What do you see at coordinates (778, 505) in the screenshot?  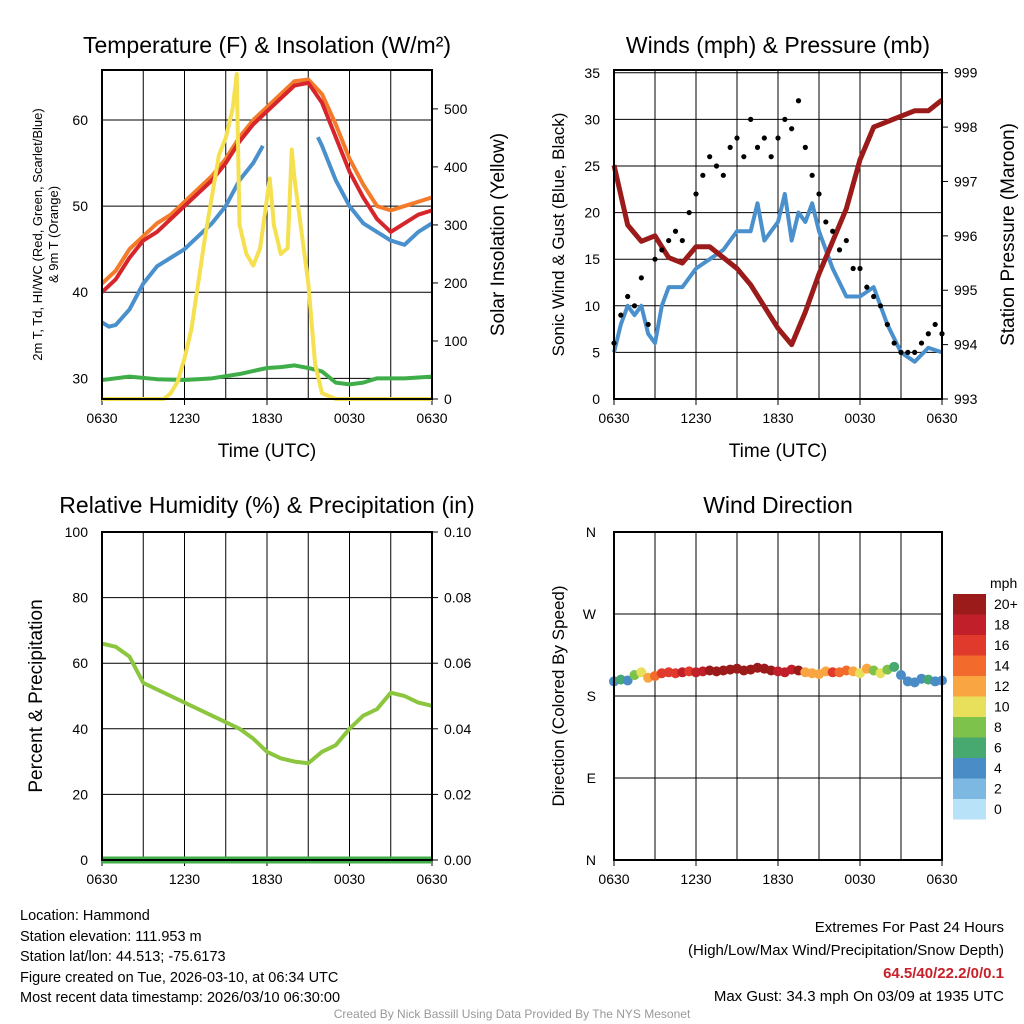 I see `chart-title: Wind Direction` at bounding box center [778, 505].